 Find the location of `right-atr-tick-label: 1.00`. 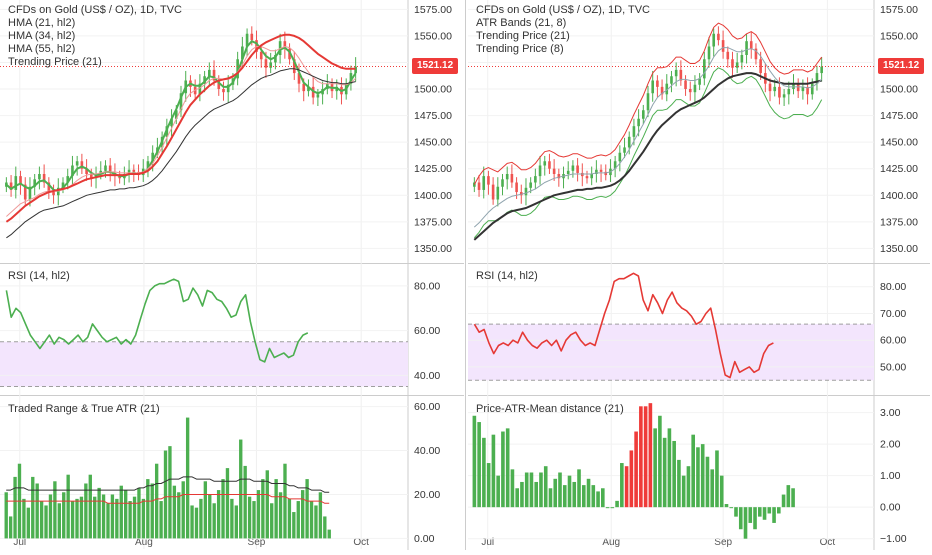

right-atr-tick-label: 1.00 is located at coordinates (890, 476).